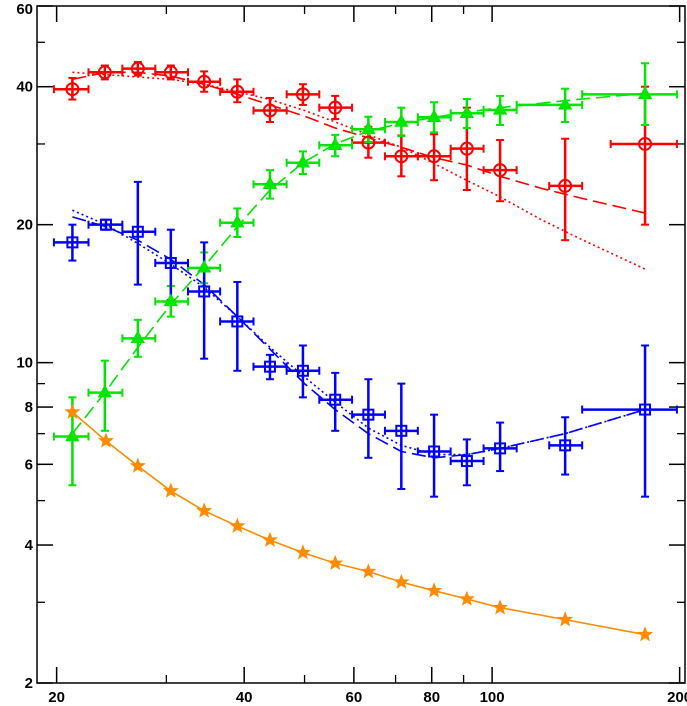 The width and height of the screenshot is (687, 706). Describe the element at coordinates (29, 683) in the screenshot. I see `y-tick-label: 2` at that location.